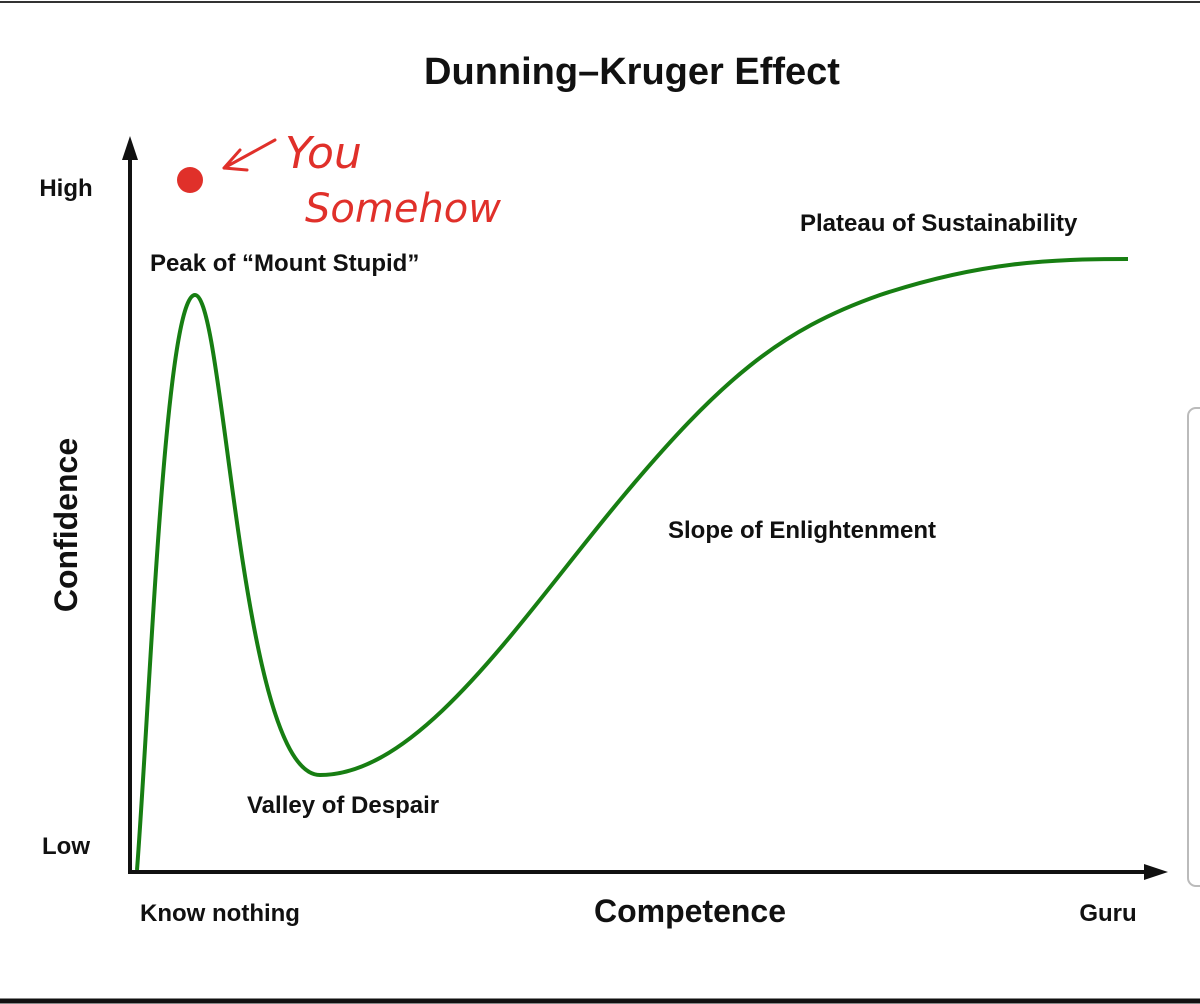  I want to click on title: Dunning–Kruger Effect, so click(632, 72).